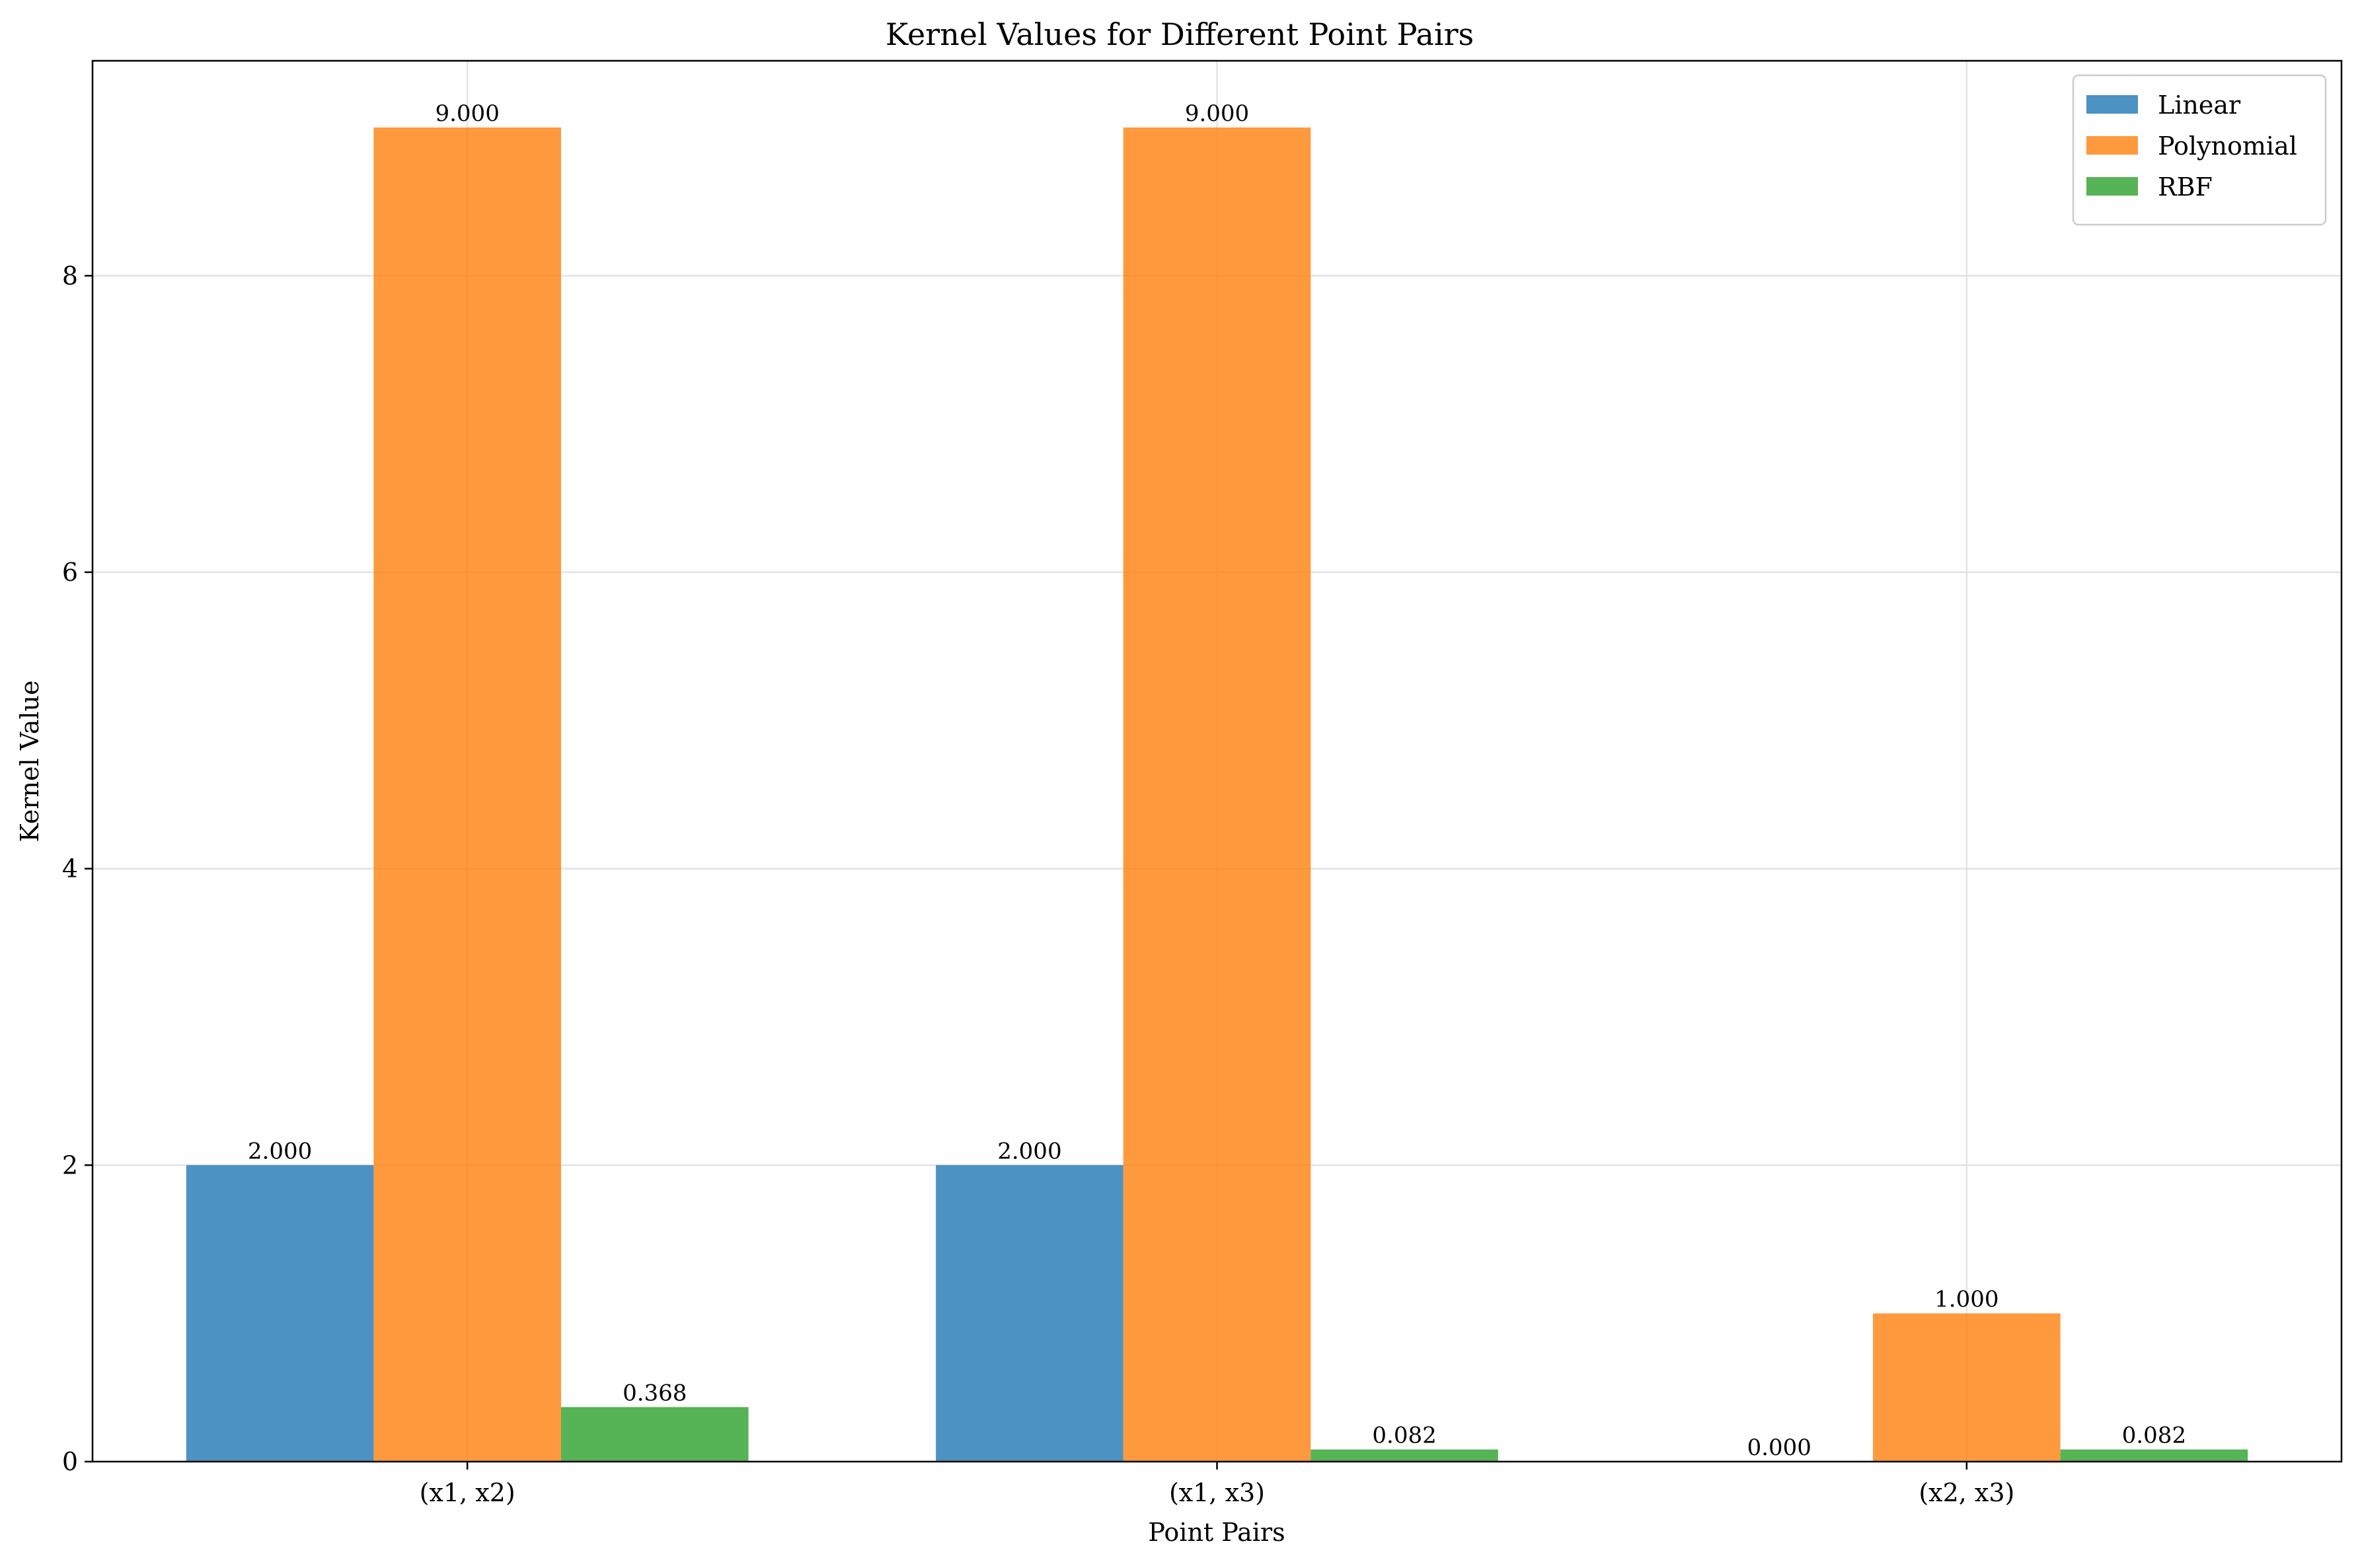 The width and height of the screenshot is (2360, 1568). Describe the element at coordinates (1180, 34) in the screenshot. I see `chart-title: Kernel Values for Different Point Pairs` at that location.